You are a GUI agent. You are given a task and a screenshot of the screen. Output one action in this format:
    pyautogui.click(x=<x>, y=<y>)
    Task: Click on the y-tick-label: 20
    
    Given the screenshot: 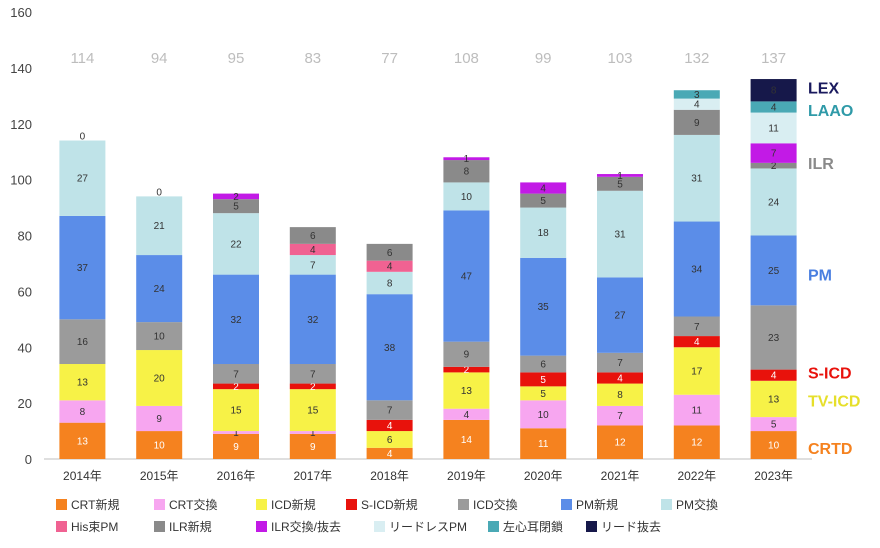 What is the action you would take?
    pyautogui.click(x=25, y=403)
    